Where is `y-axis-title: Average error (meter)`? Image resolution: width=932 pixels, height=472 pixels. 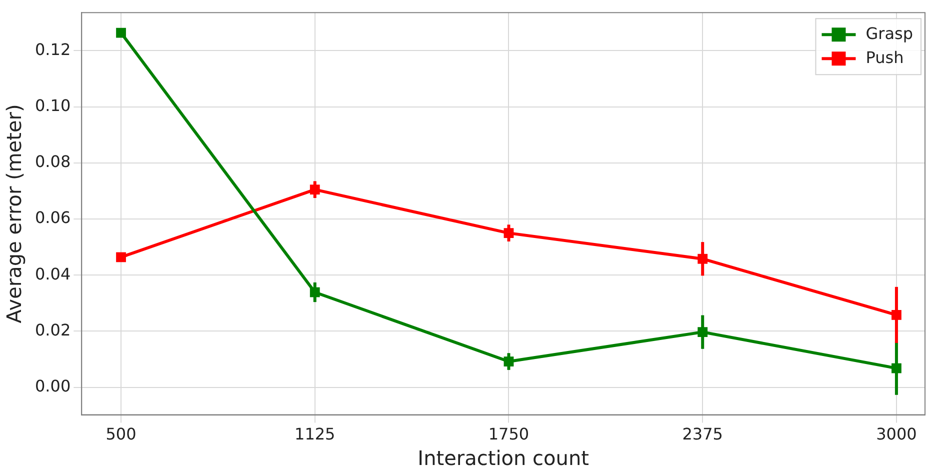
y-axis-title: Average error (meter) is located at coordinates (14, 214).